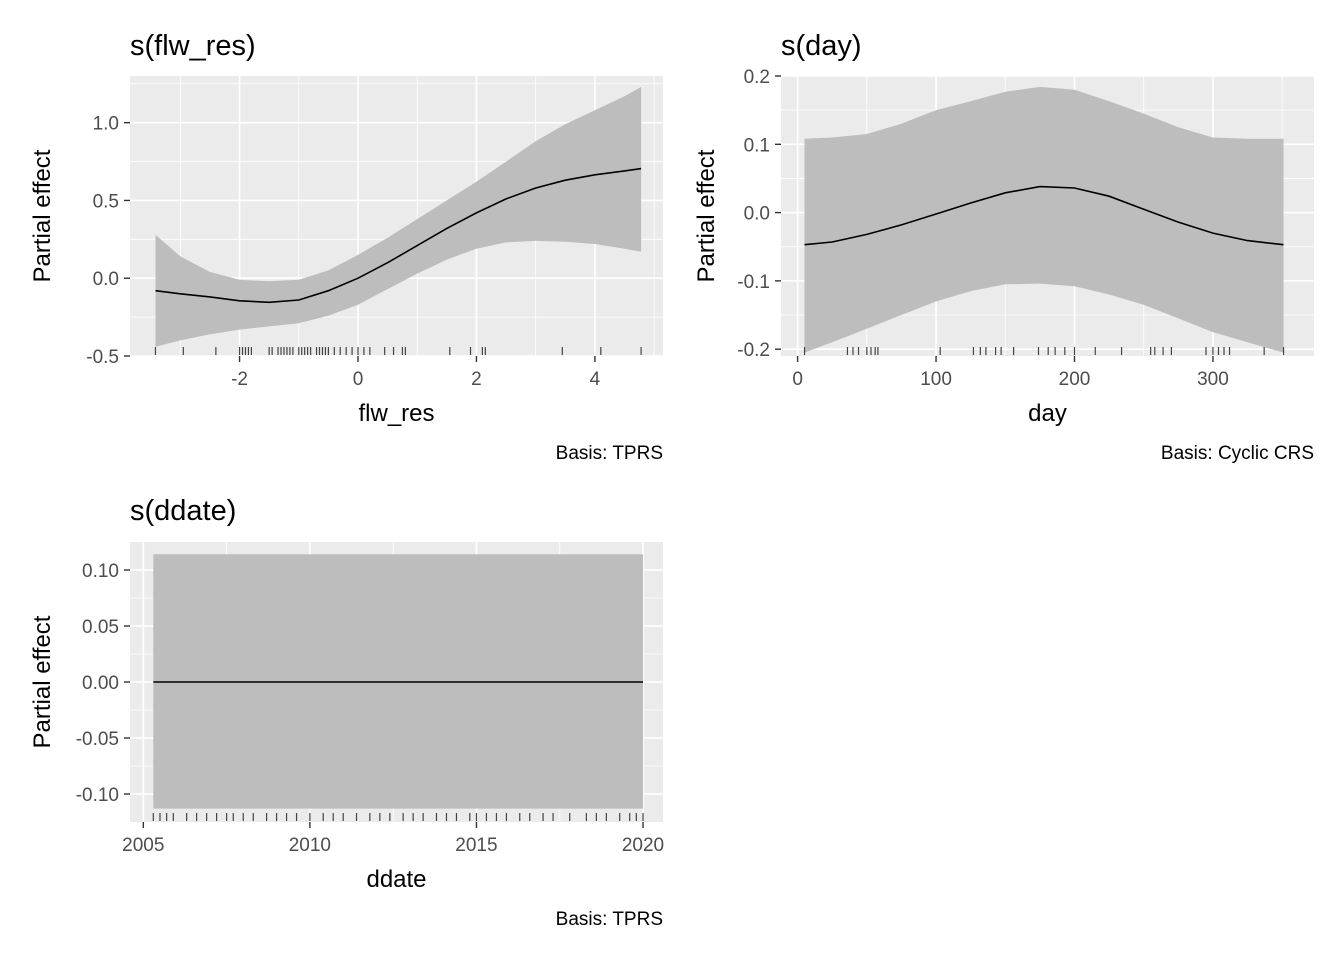 This screenshot has width=1344, height=960. Describe the element at coordinates (97, 739) in the screenshot. I see `y-tick-label: -0.05` at that location.